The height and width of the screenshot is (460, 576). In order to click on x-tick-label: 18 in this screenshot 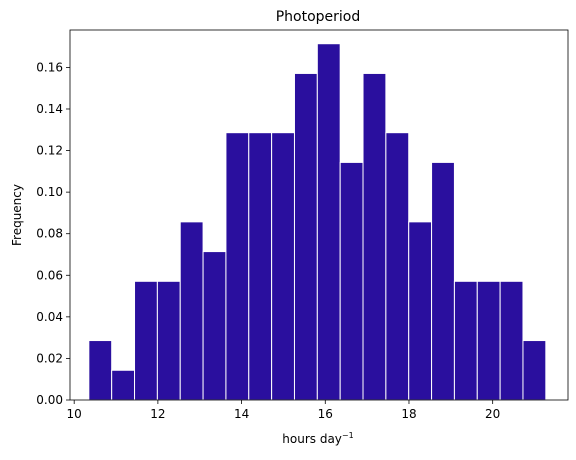, I will do `click(408, 414)`.